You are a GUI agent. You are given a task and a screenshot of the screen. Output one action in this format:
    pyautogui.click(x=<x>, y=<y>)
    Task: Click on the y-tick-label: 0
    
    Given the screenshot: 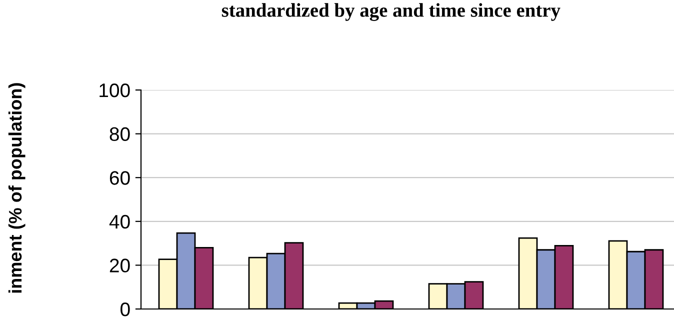 What is the action you would take?
    pyautogui.click(x=125, y=309)
    